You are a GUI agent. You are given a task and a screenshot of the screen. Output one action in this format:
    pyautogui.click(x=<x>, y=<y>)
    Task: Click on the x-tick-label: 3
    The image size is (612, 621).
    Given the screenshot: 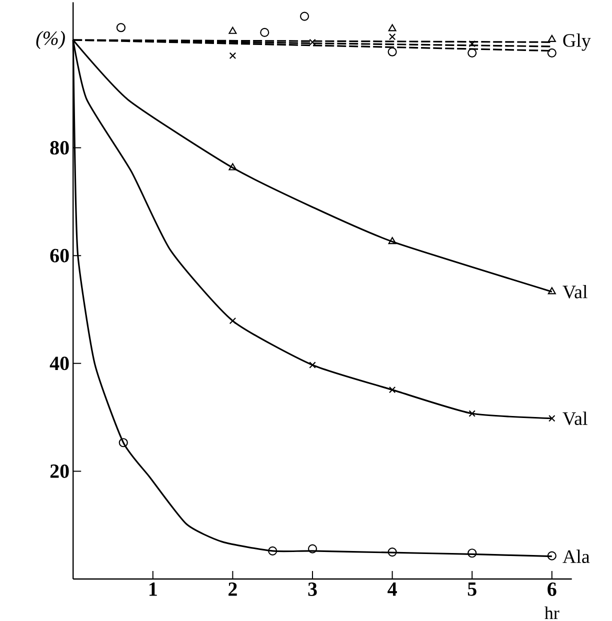 What is the action you would take?
    pyautogui.click(x=312, y=589)
    